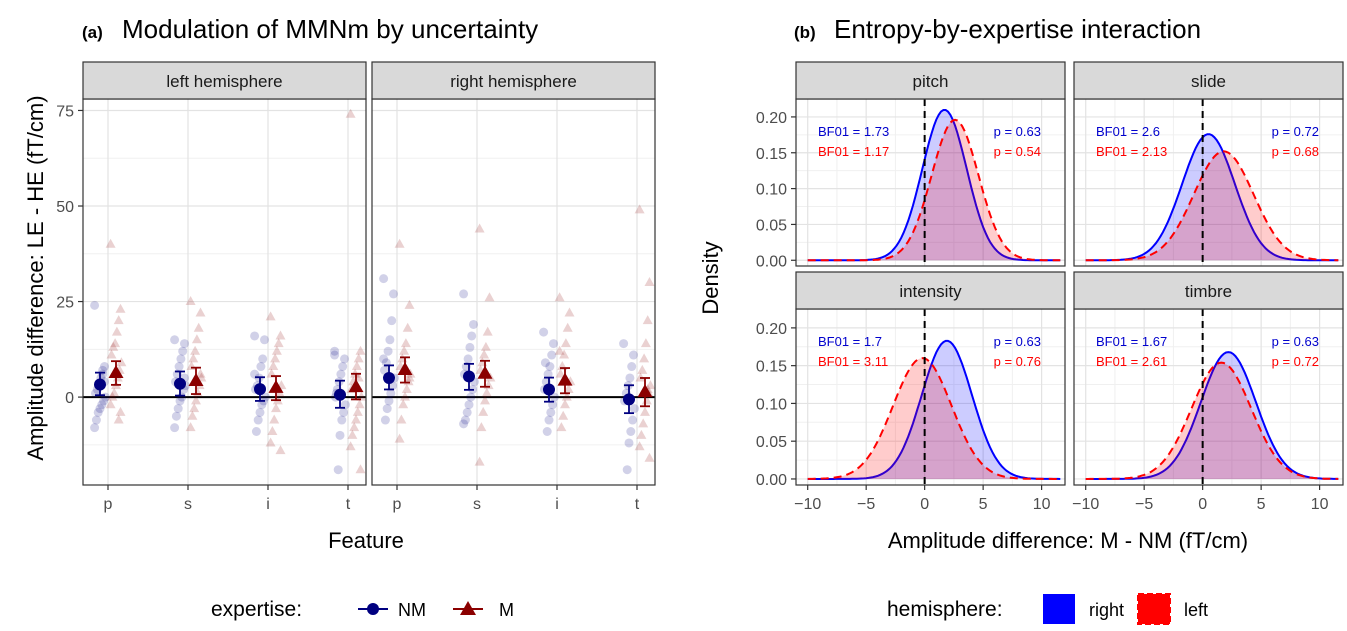 The image size is (1347, 631). What do you see at coordinates (1017, 29) in the screenshot?
I see `right-figure-title: Entropy-by-expertise interaction` at bounding box center [1017, 29].